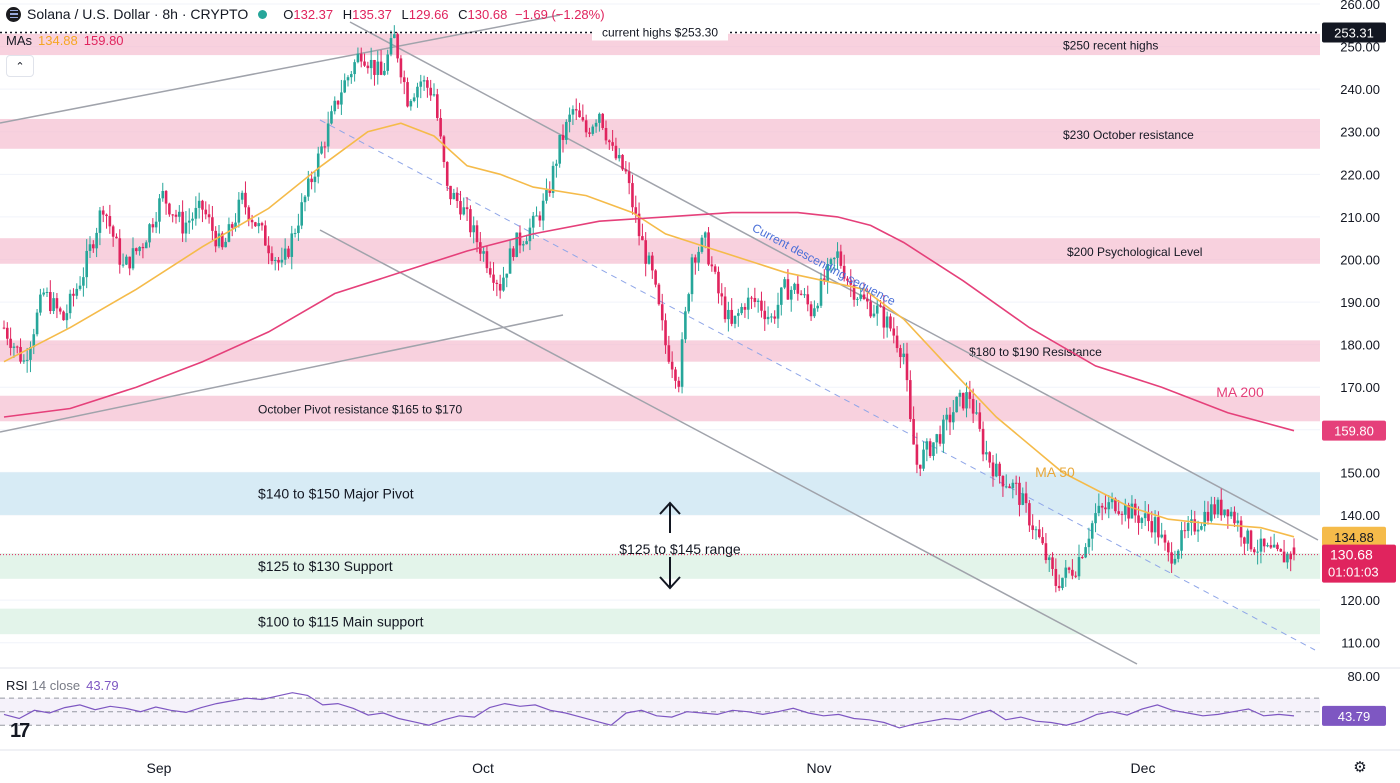 The height and width of the screenshot is (783, 1400). I want to click on tradingview-logo-icon: 17, so click(20, 731).